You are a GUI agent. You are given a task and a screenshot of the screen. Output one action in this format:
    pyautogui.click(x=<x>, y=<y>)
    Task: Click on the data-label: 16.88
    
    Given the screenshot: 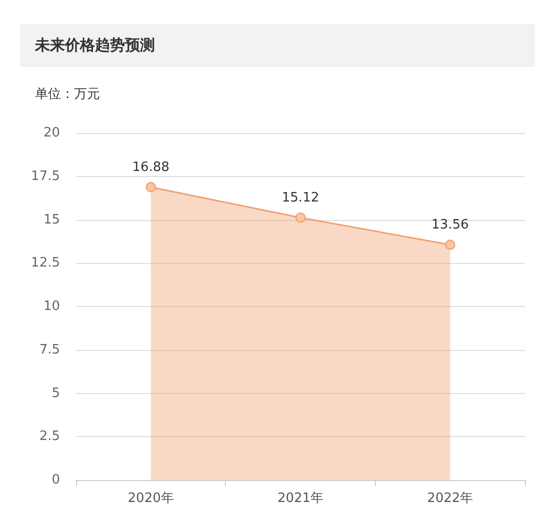 What is the action you would take?
    pyautogui.click(x=151, y=168)
    